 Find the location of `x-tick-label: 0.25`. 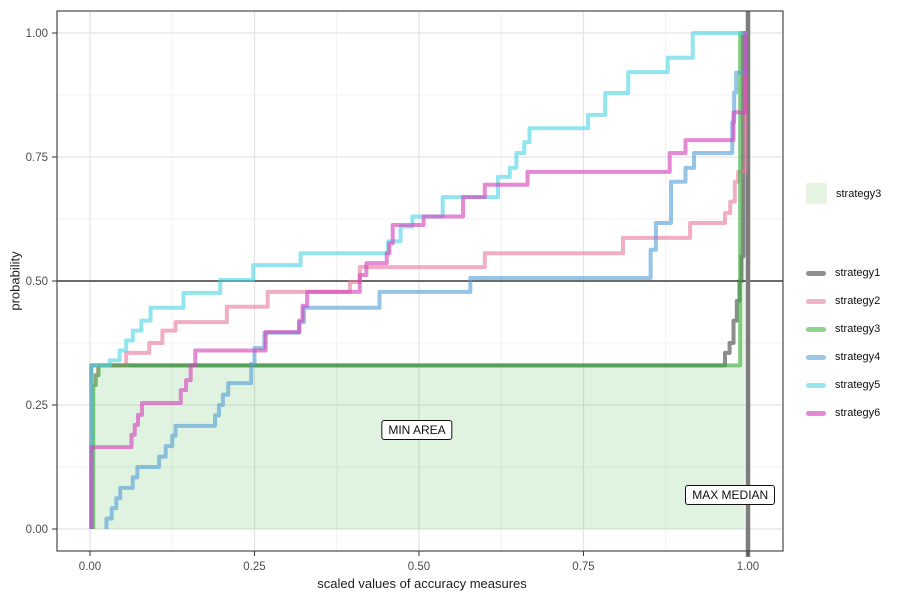

x-tick-label: 0.25 is located at coordinates (254, 567).